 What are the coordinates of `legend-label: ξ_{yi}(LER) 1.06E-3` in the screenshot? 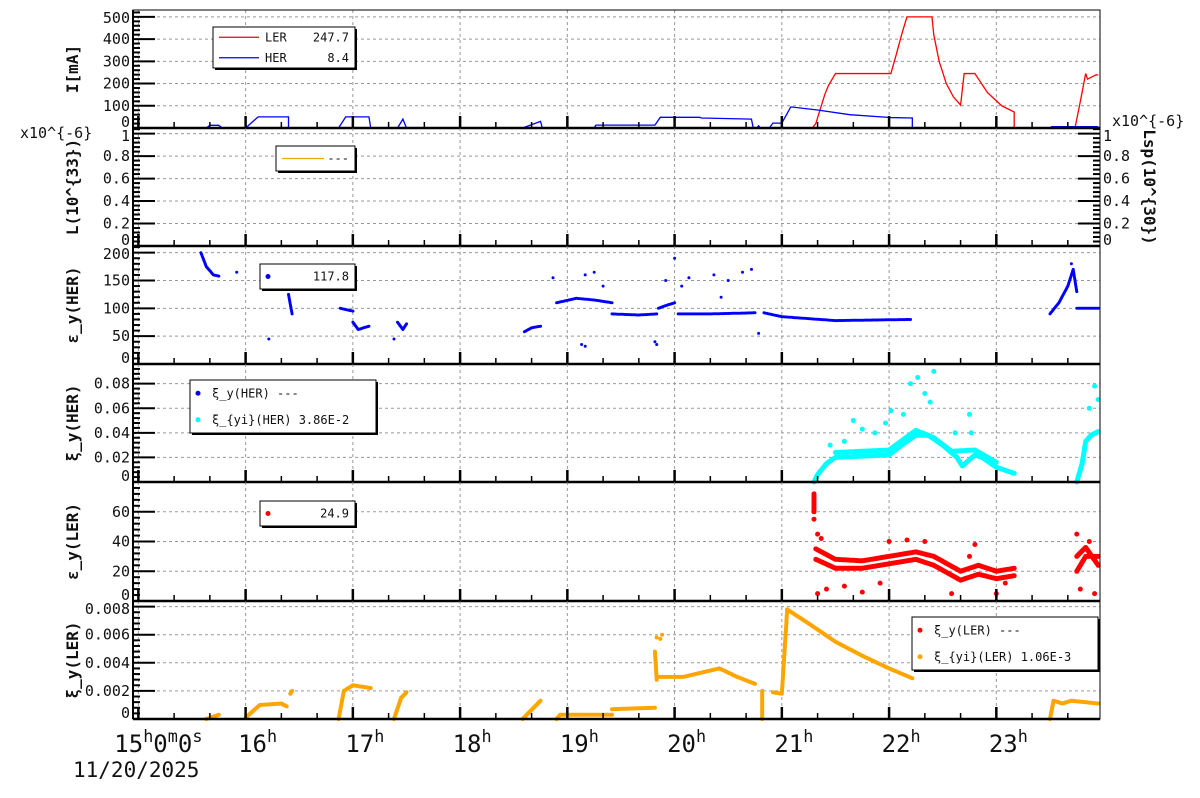 It's located at (1002, 657).